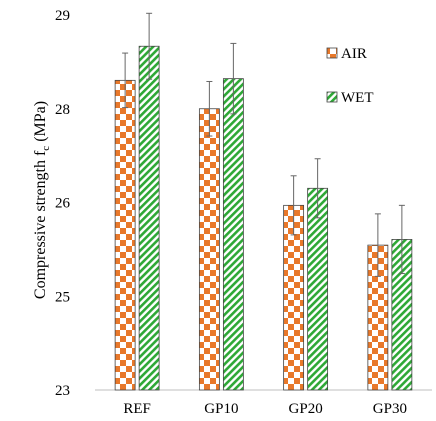  Describe the element at coordinates (349, 76) in the screenshot. I see `legend: AIR WET` at that location.